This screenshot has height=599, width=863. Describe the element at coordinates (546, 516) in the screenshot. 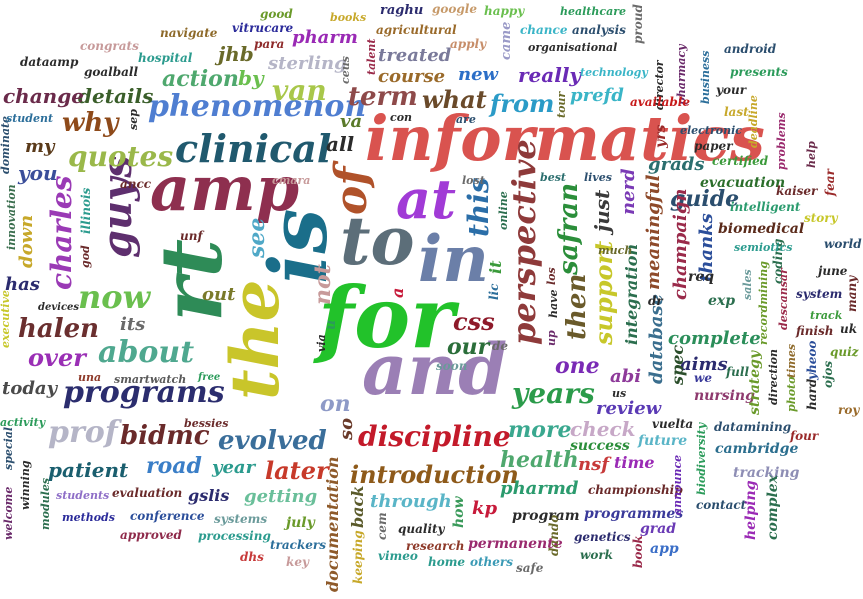

I see `word-program: program` at that location.